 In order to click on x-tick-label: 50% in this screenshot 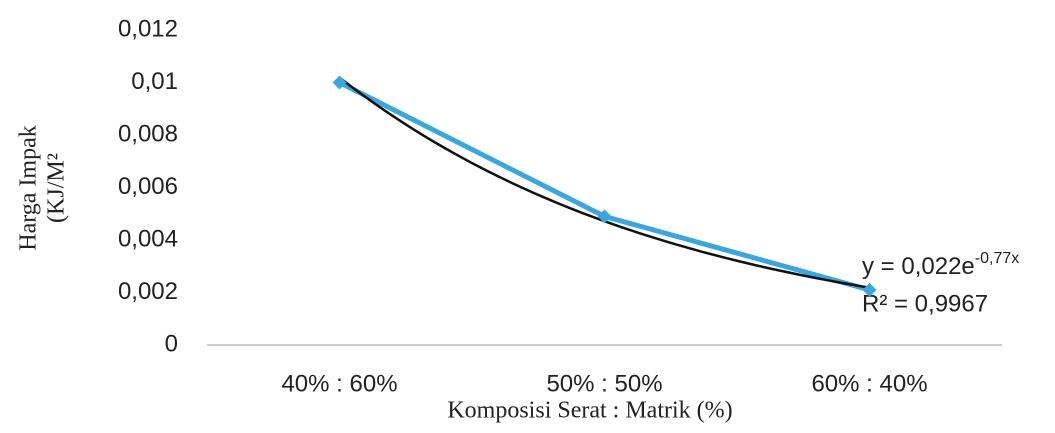, I will do `click(604, 383)`.